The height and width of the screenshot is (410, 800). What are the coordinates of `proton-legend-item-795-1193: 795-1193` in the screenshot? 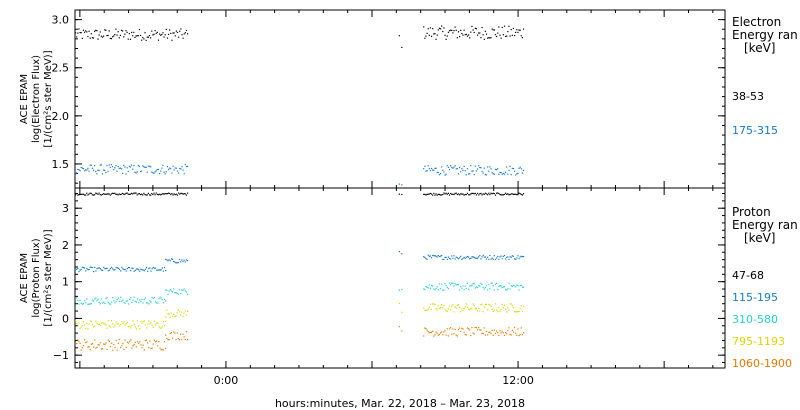 It's located at (758, 341).